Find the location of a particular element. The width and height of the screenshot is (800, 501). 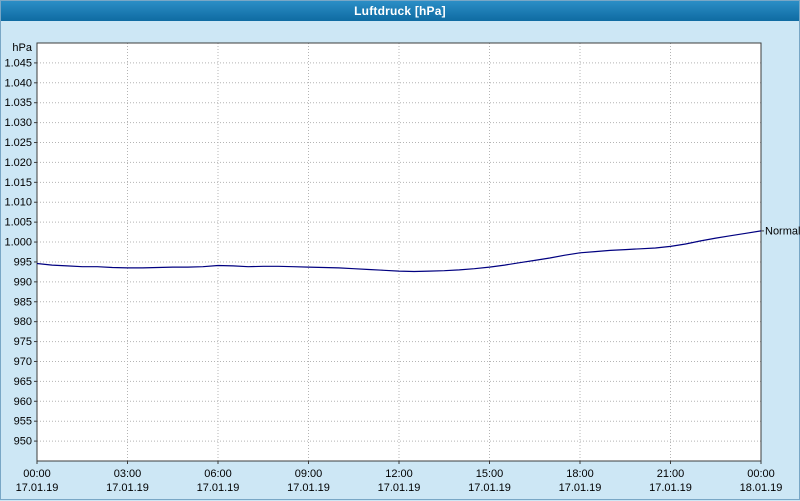

x-tick-time: 06:00 is located at coordinates (218, 474).